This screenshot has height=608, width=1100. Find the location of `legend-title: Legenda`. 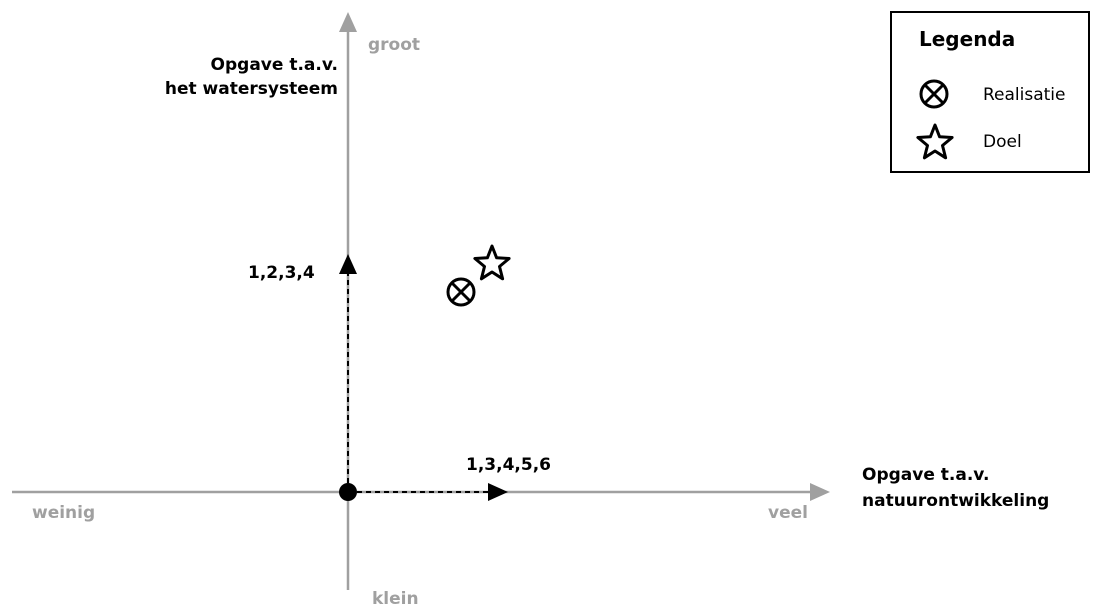

legend-title: Legenda is located at coordinates (967, 39).